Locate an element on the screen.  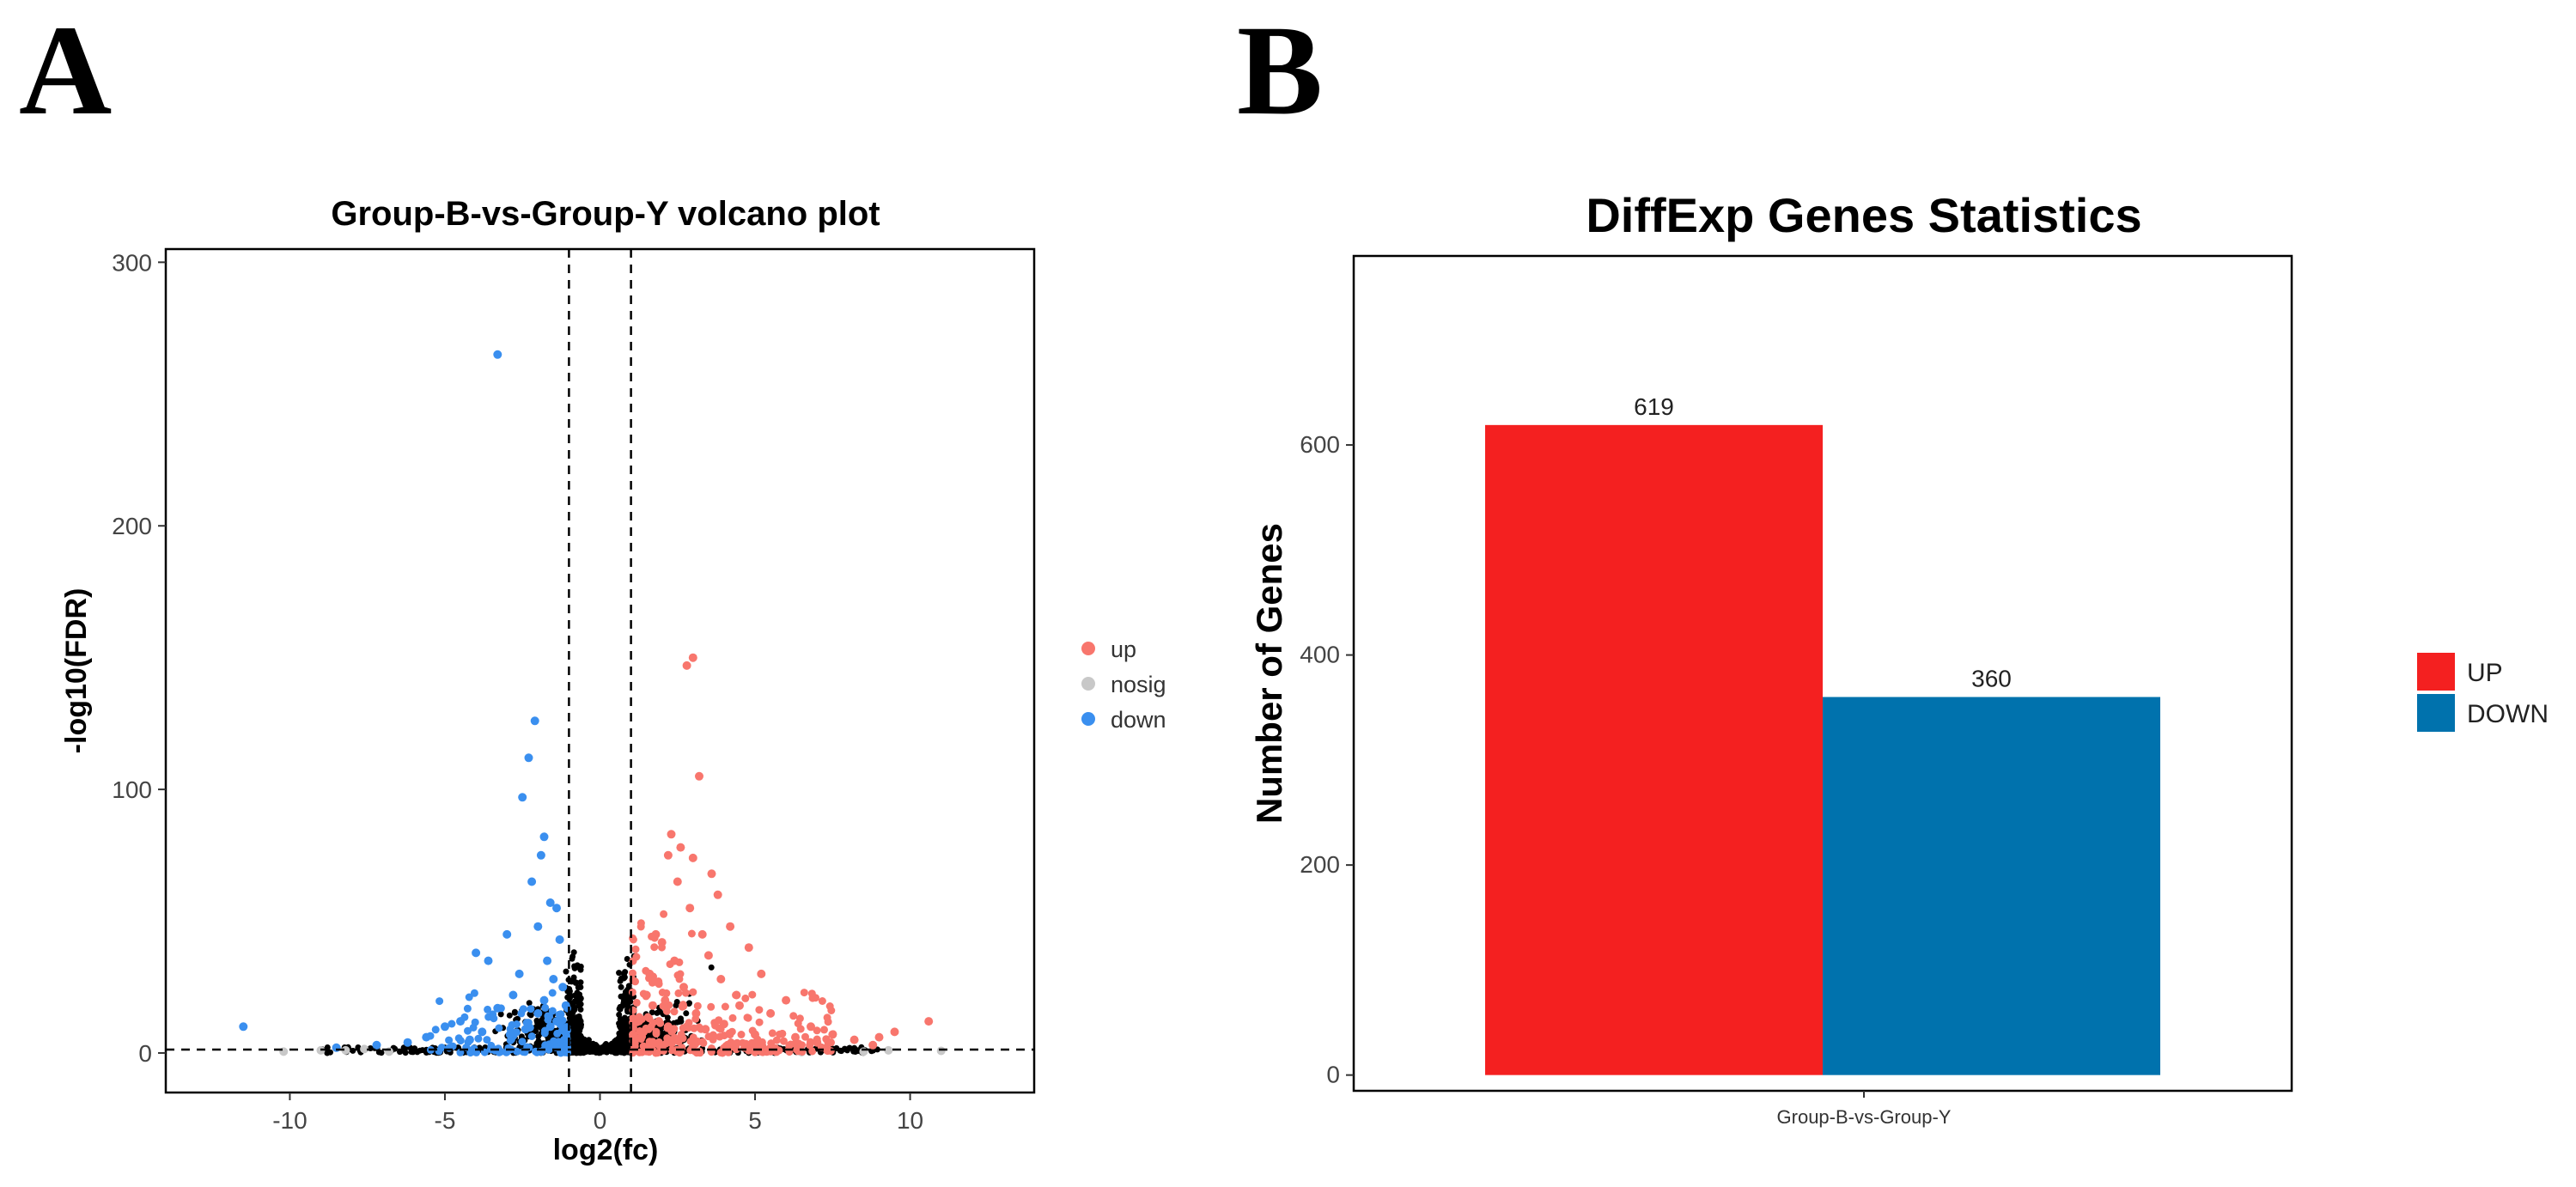
y-tick-label: 300 is located at coordinates (132, 262).